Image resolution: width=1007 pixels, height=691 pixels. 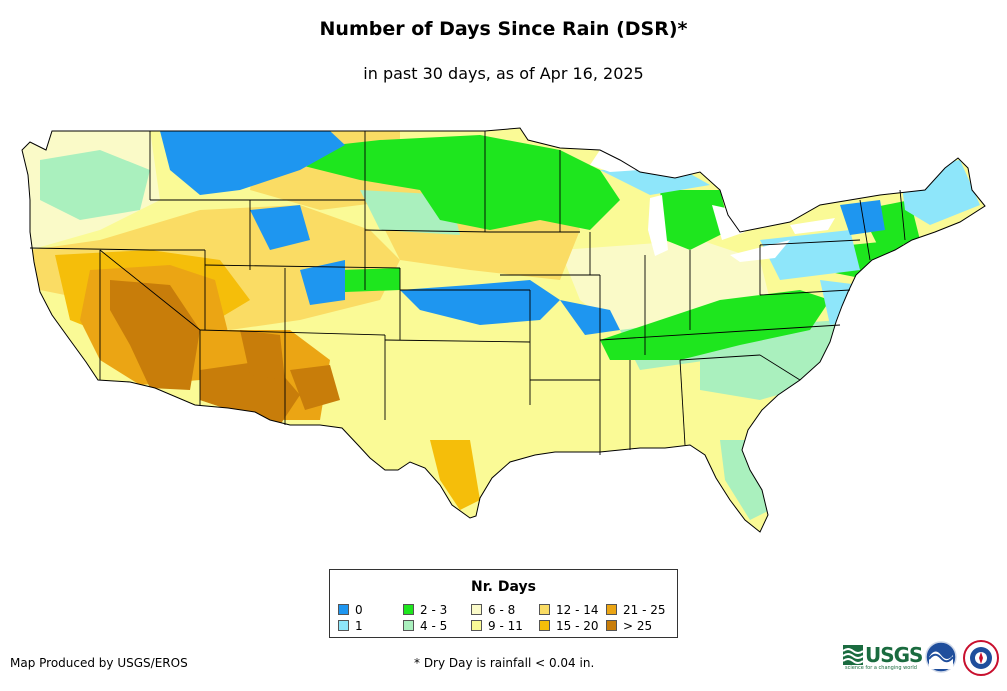 I want to click on legend-item: 2 - 3, so click(x=425, y=610).